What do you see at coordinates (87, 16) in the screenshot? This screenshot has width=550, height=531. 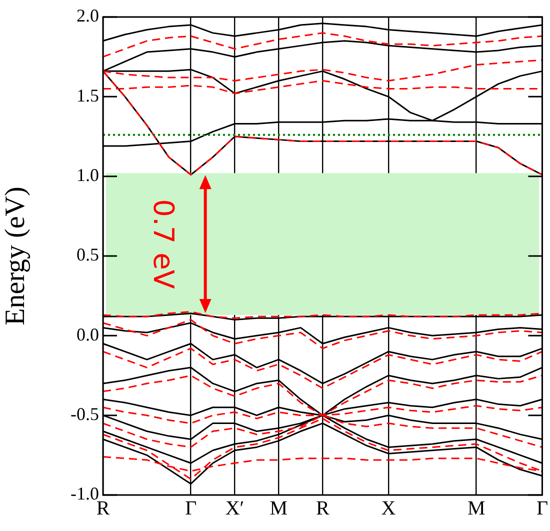 I see `y-tick-label: 2.0` at bounding box center [87, 16].